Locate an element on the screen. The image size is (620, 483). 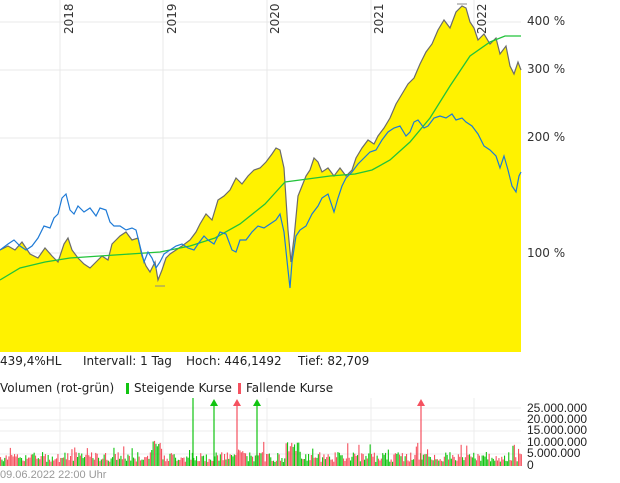
vol-tick-0: 0 is located at coordinates (530, 465).